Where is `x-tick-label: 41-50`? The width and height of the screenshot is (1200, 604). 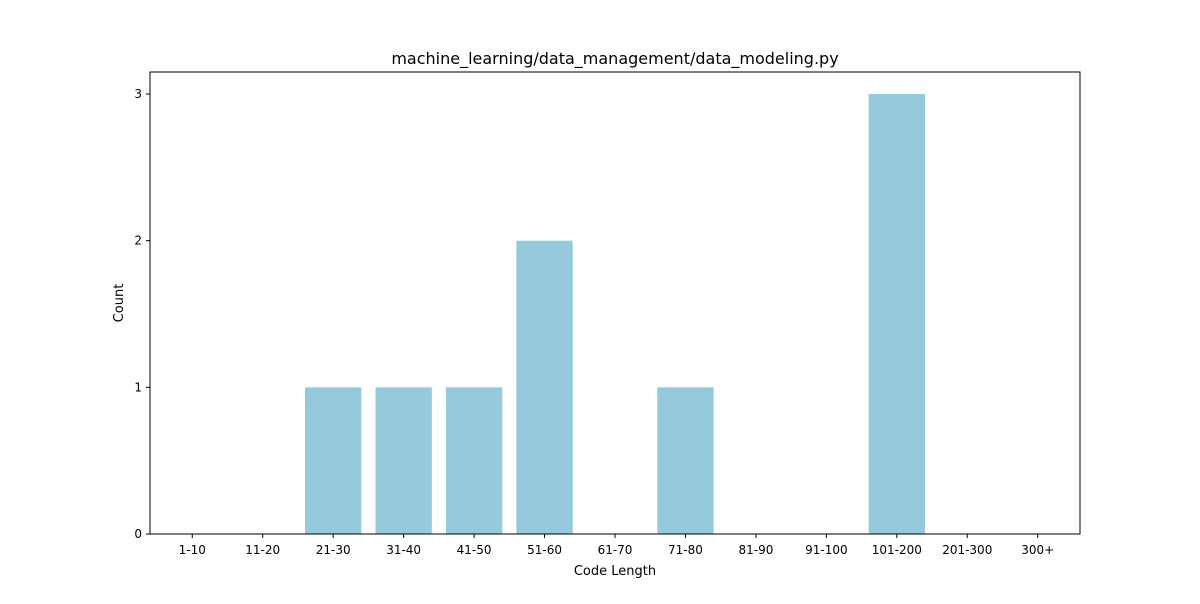 x-tick-label: 41-50 is located at coordinates (474, 550).